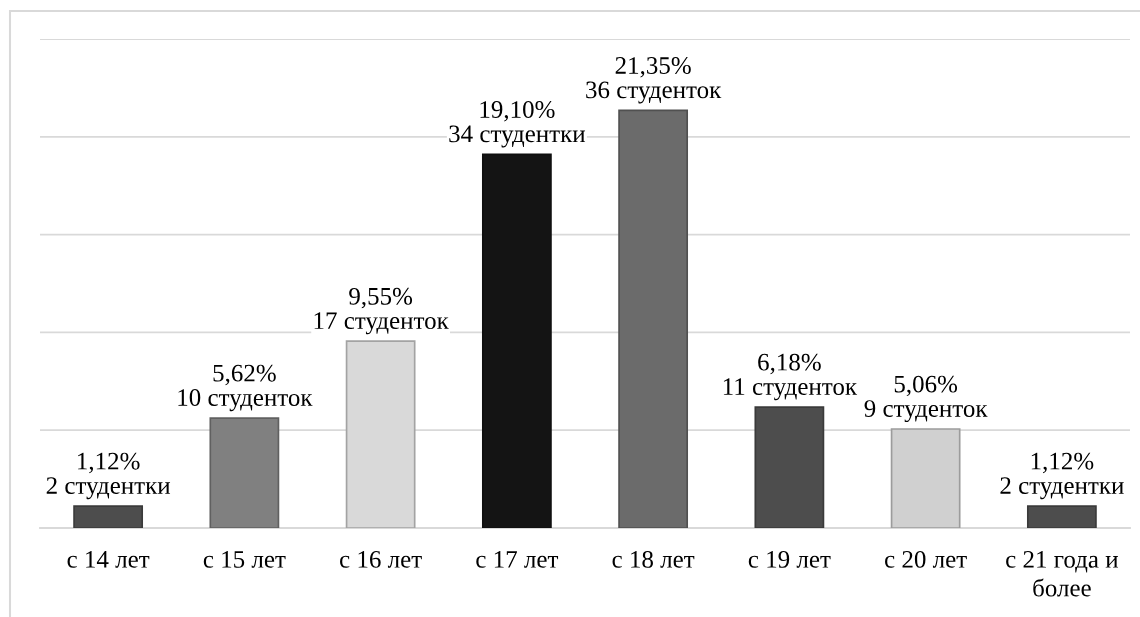 Image resolution: width=1140 pixels, height=617 pixels. What do you see at coordinates (381, 559) in the screenshot?
I see `x-tick-label: с 16 лет` at bounding box center [381, 559].